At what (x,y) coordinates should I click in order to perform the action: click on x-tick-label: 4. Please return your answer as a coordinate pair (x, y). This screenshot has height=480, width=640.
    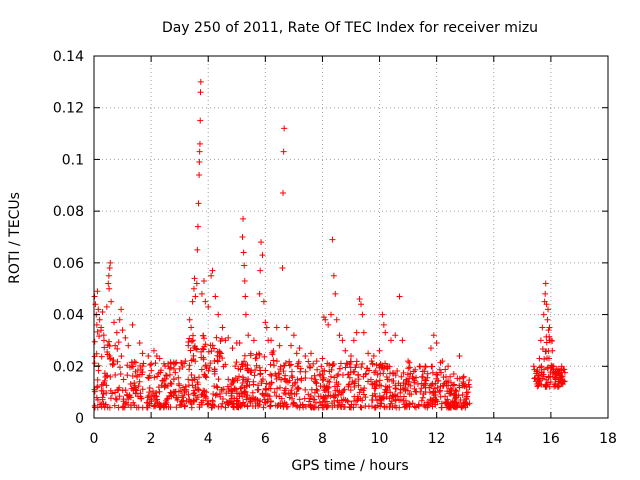
    Looking at the image, I should click on (208, 439).